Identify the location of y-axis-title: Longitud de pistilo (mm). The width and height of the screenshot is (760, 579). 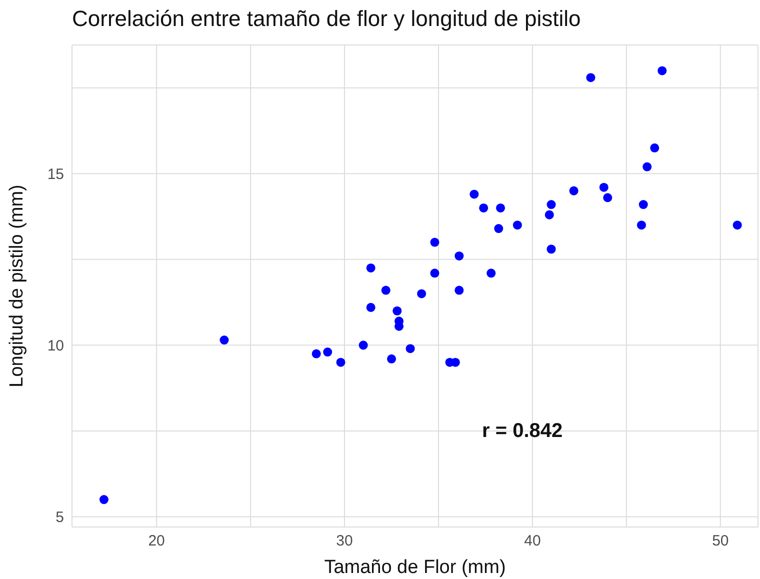
(17, 286).